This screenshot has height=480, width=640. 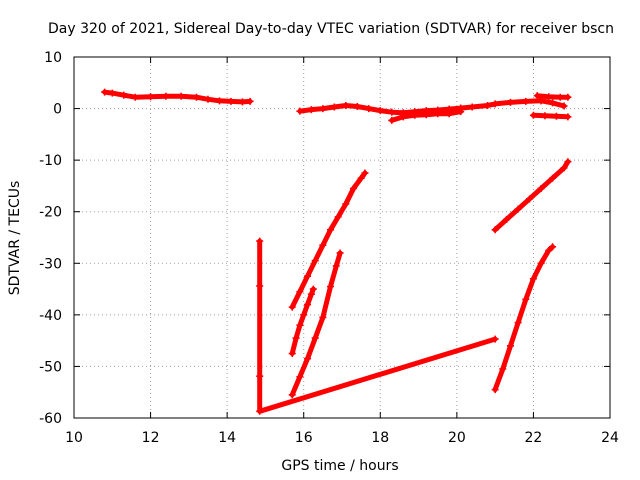 I want to click on x-tick-label: 18, so click(x=380, y=438).